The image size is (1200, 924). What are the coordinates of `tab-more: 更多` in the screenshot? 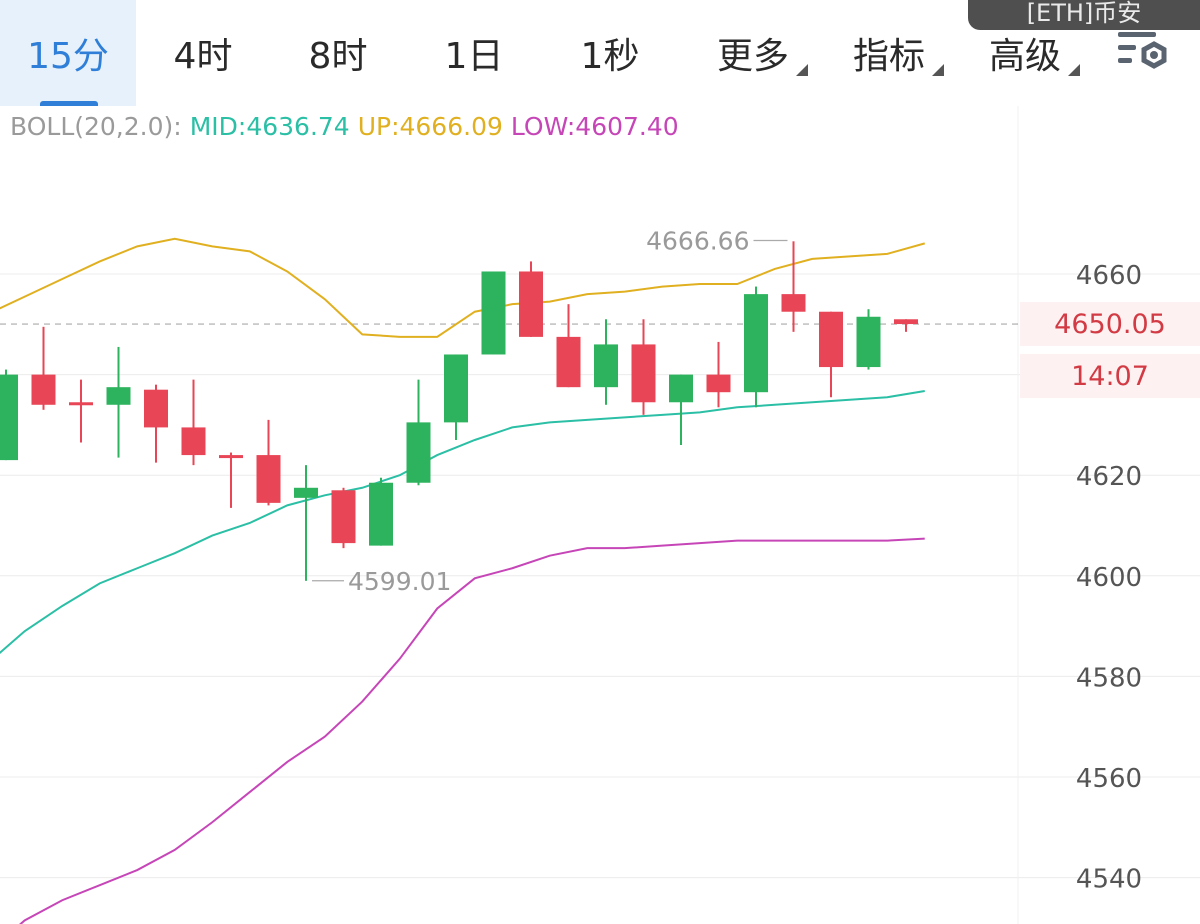 It's located at (753, 53).